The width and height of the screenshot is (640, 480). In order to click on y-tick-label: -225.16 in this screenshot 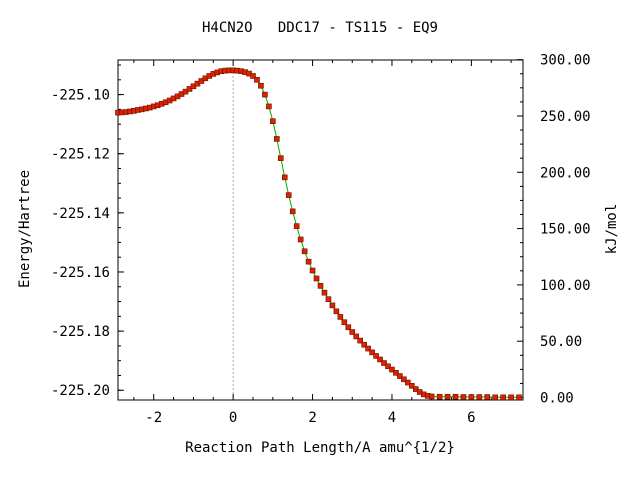, I will do `click(80, 273)`.